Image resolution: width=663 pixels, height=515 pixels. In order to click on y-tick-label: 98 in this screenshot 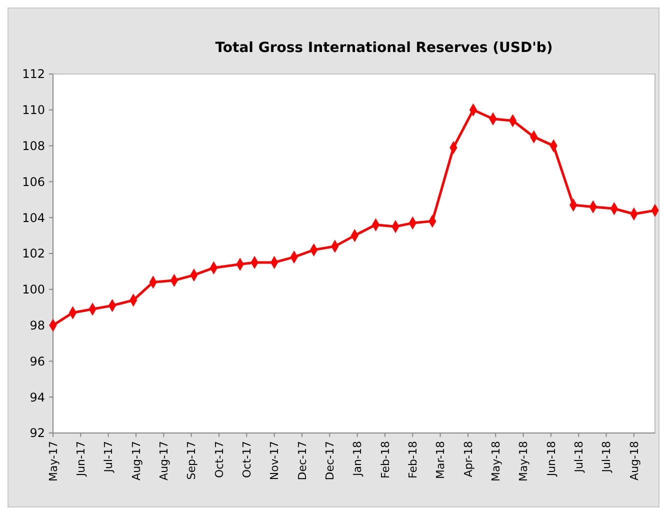, I will do `click(37, 325)`.